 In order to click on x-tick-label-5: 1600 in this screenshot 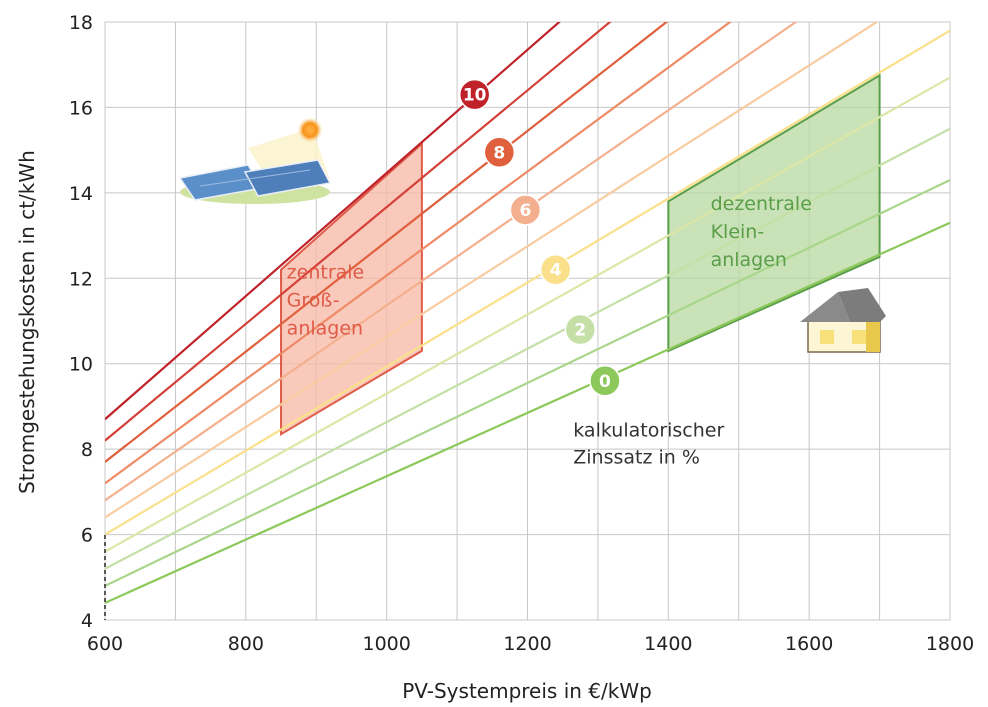, I will do `click(809, 644)`.